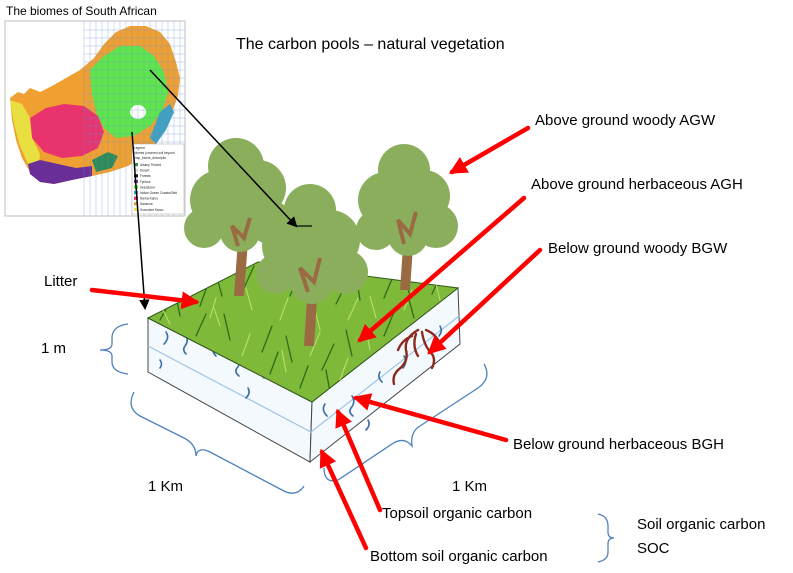  What do you see at coordinates (145, 182) in the screenshot?
I see `legend-item-label: Fynbos` at bounding box center [145, 182].